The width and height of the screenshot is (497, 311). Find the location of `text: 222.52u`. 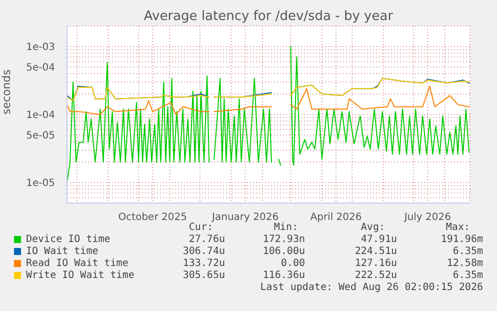

text: 222.52u is located at coordinates (375, 275).